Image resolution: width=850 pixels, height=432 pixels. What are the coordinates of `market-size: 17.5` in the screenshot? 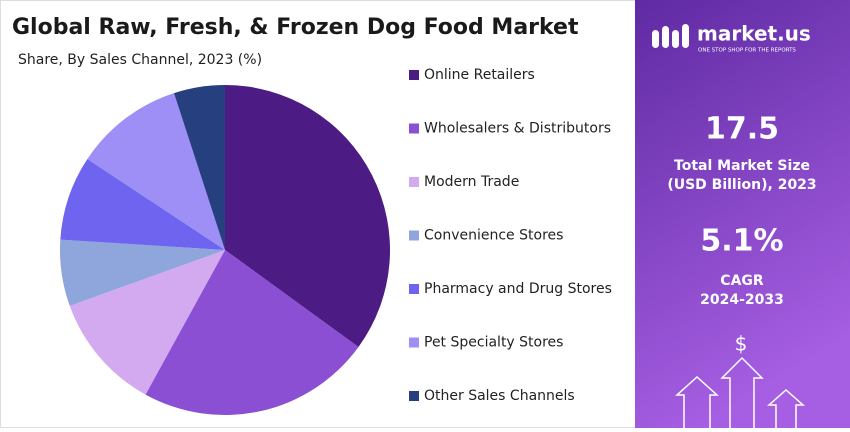 It's located at (742, 129).